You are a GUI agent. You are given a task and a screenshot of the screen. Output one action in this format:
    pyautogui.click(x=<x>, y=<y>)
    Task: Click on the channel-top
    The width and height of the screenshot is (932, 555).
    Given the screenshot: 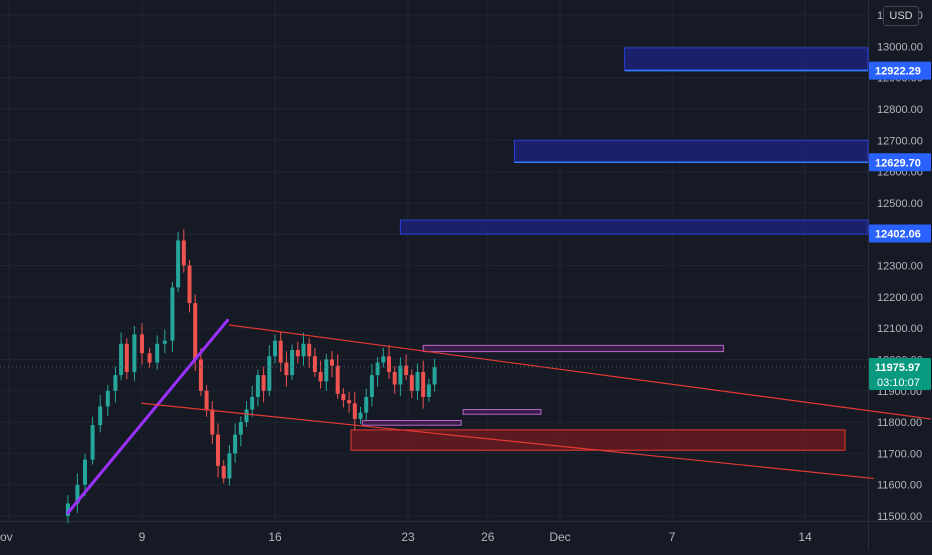 What is the action you would take?
    pyautogui.click(x=580, y=372)
    